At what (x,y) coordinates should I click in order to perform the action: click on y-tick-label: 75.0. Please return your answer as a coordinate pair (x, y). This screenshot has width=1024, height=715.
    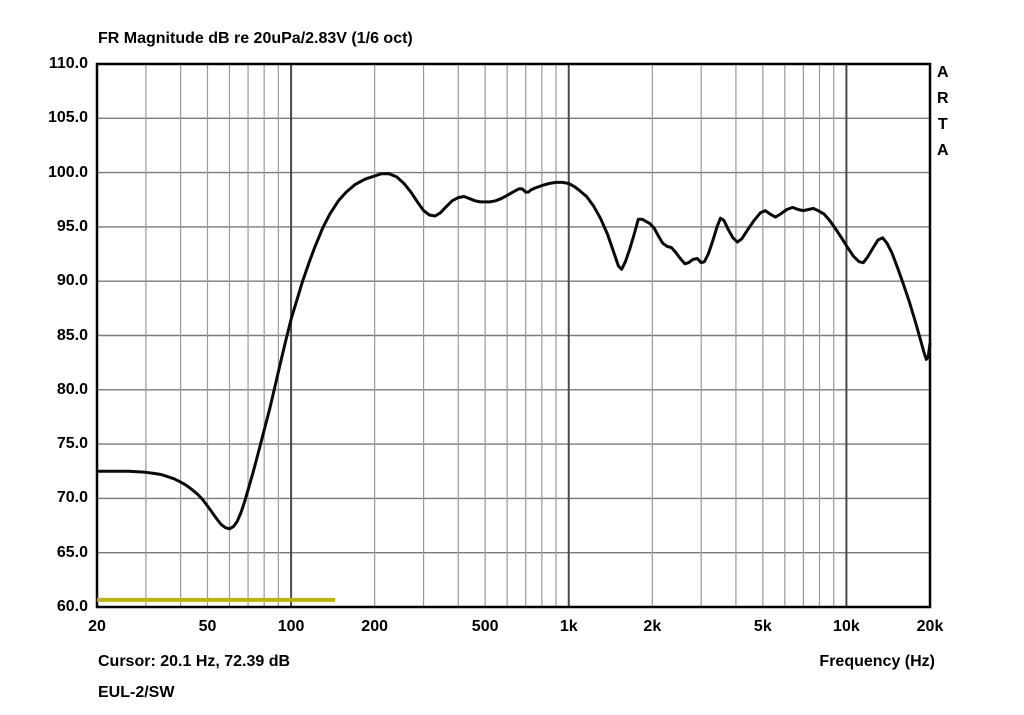
    Looking at the image, I should click on (72, 444).